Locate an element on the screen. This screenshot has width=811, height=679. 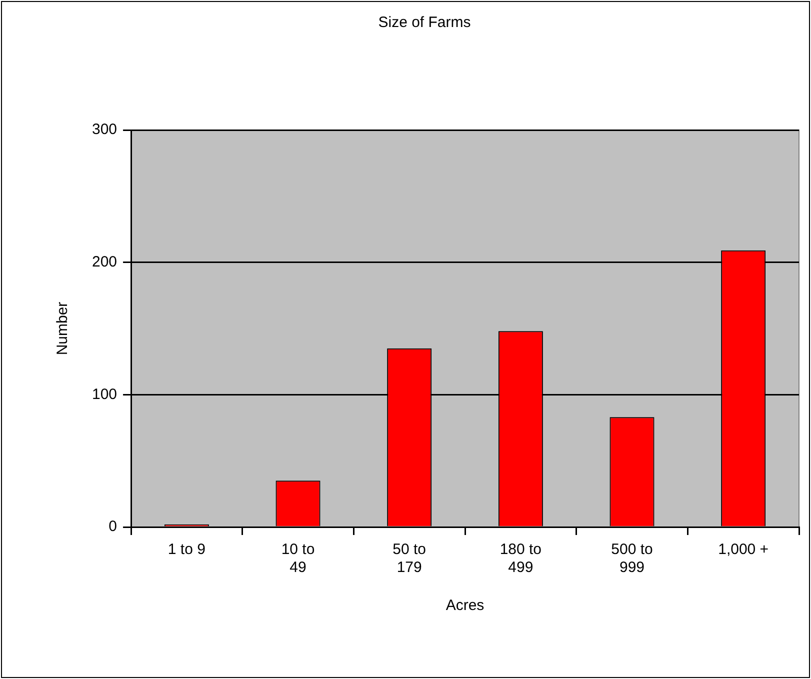
chart-title: Size of Farms is located at coordinates (424, 23).